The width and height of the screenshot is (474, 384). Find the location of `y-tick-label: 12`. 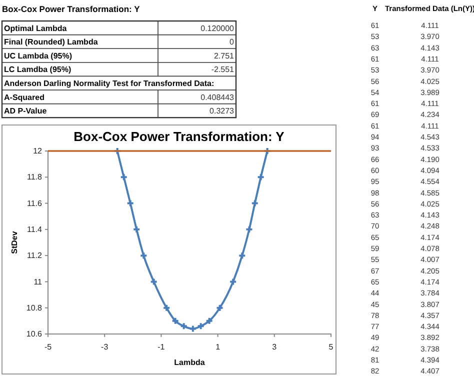

y-tick-label: 12 is located at coordinates (38, 151).